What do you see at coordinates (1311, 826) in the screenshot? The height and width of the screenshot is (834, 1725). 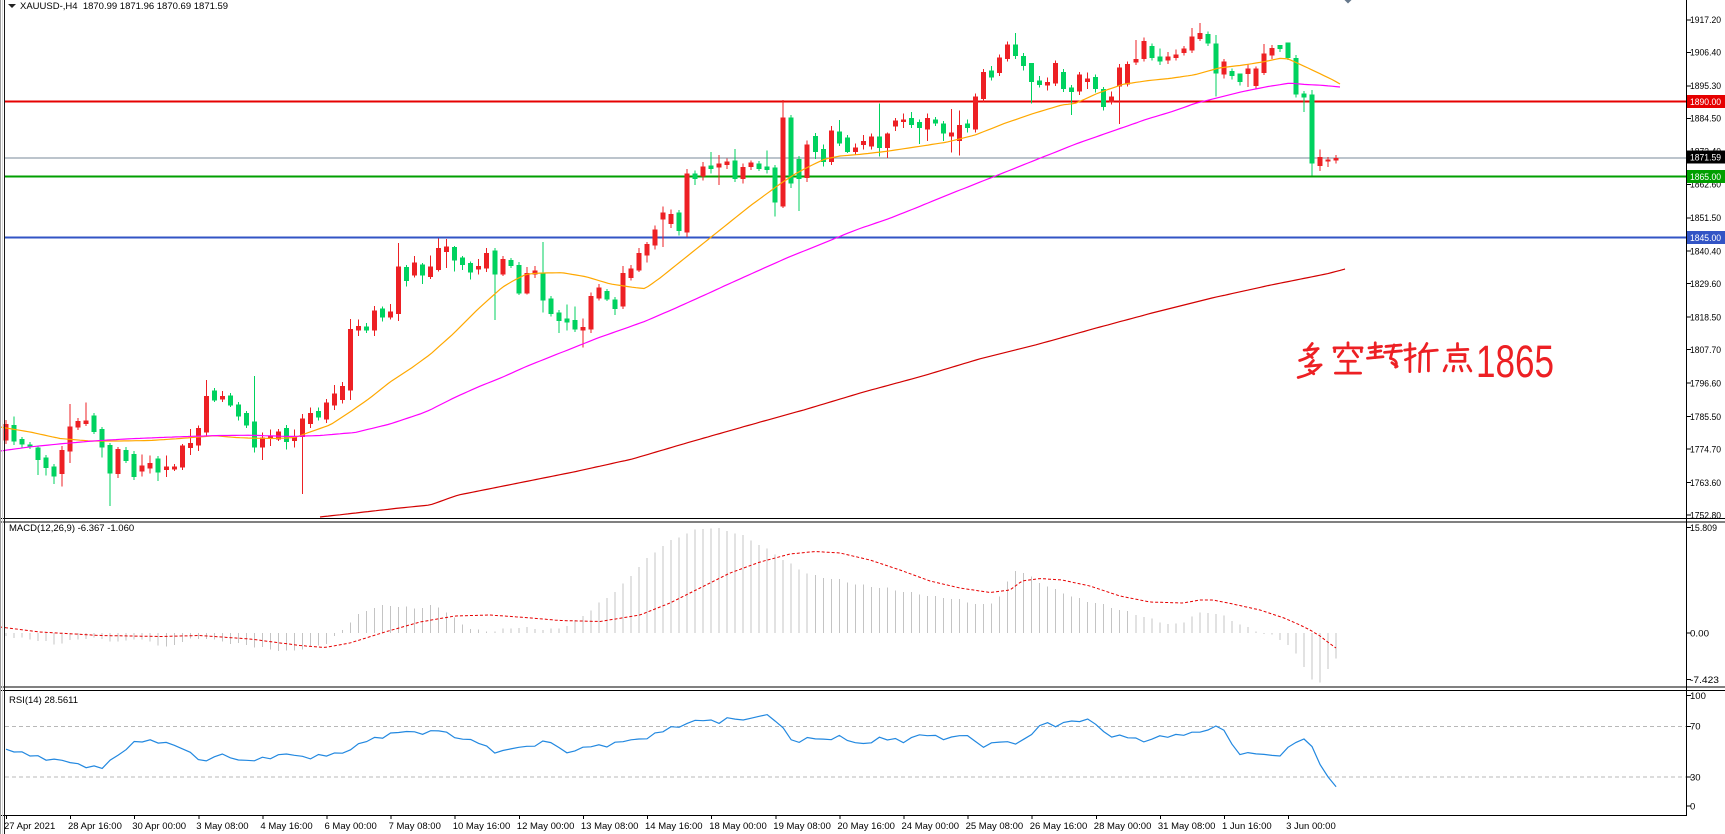 I see `svg-text: 3 Jun 00:00` at bounding box center [1311, 826].